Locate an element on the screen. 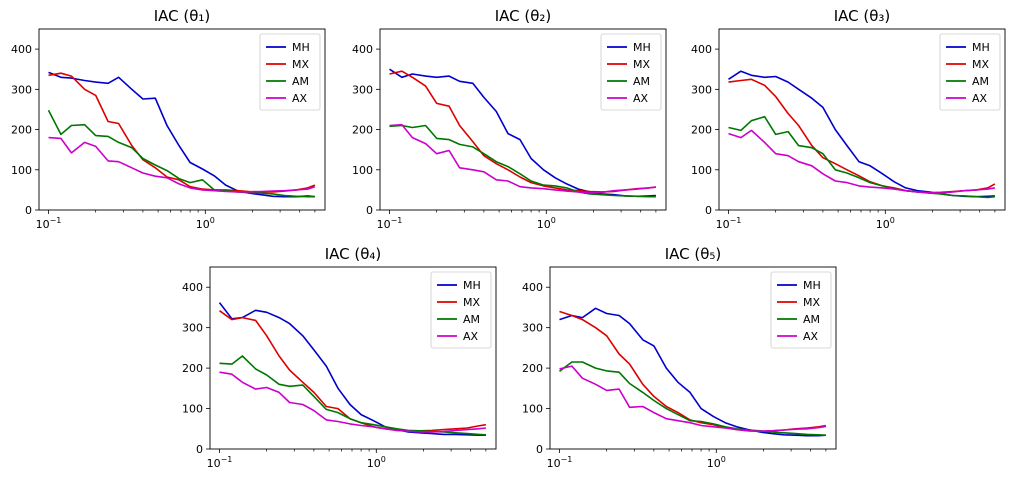  chart-panel-2: IAC (θ₂) 0 100 200 300 400 10⁻¹ 100 MH MX AM AX is located at coordinates (509, 119).